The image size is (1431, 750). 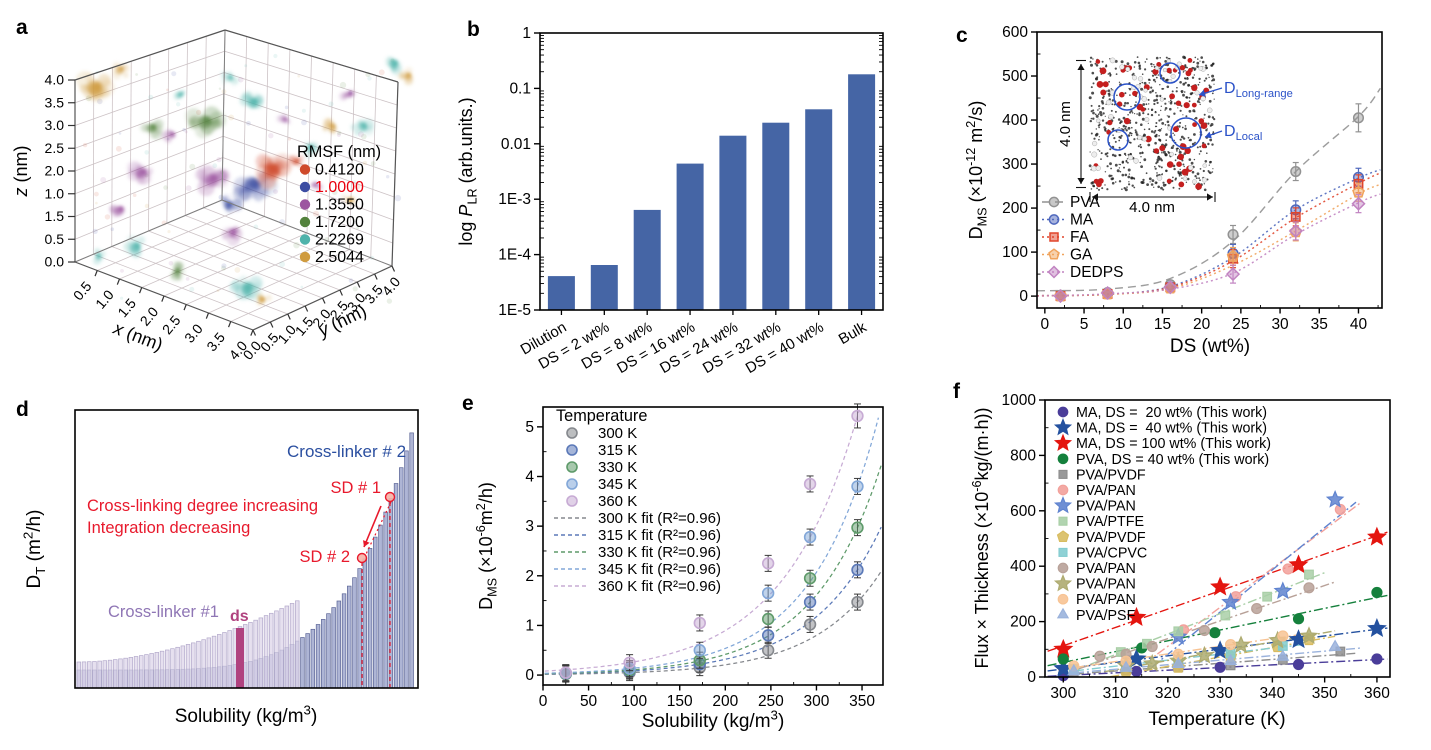 What do you see at coordinates (1319, 324) in the screenshot?
I see `svg-text: 35` at bounding box center [1319, 324].